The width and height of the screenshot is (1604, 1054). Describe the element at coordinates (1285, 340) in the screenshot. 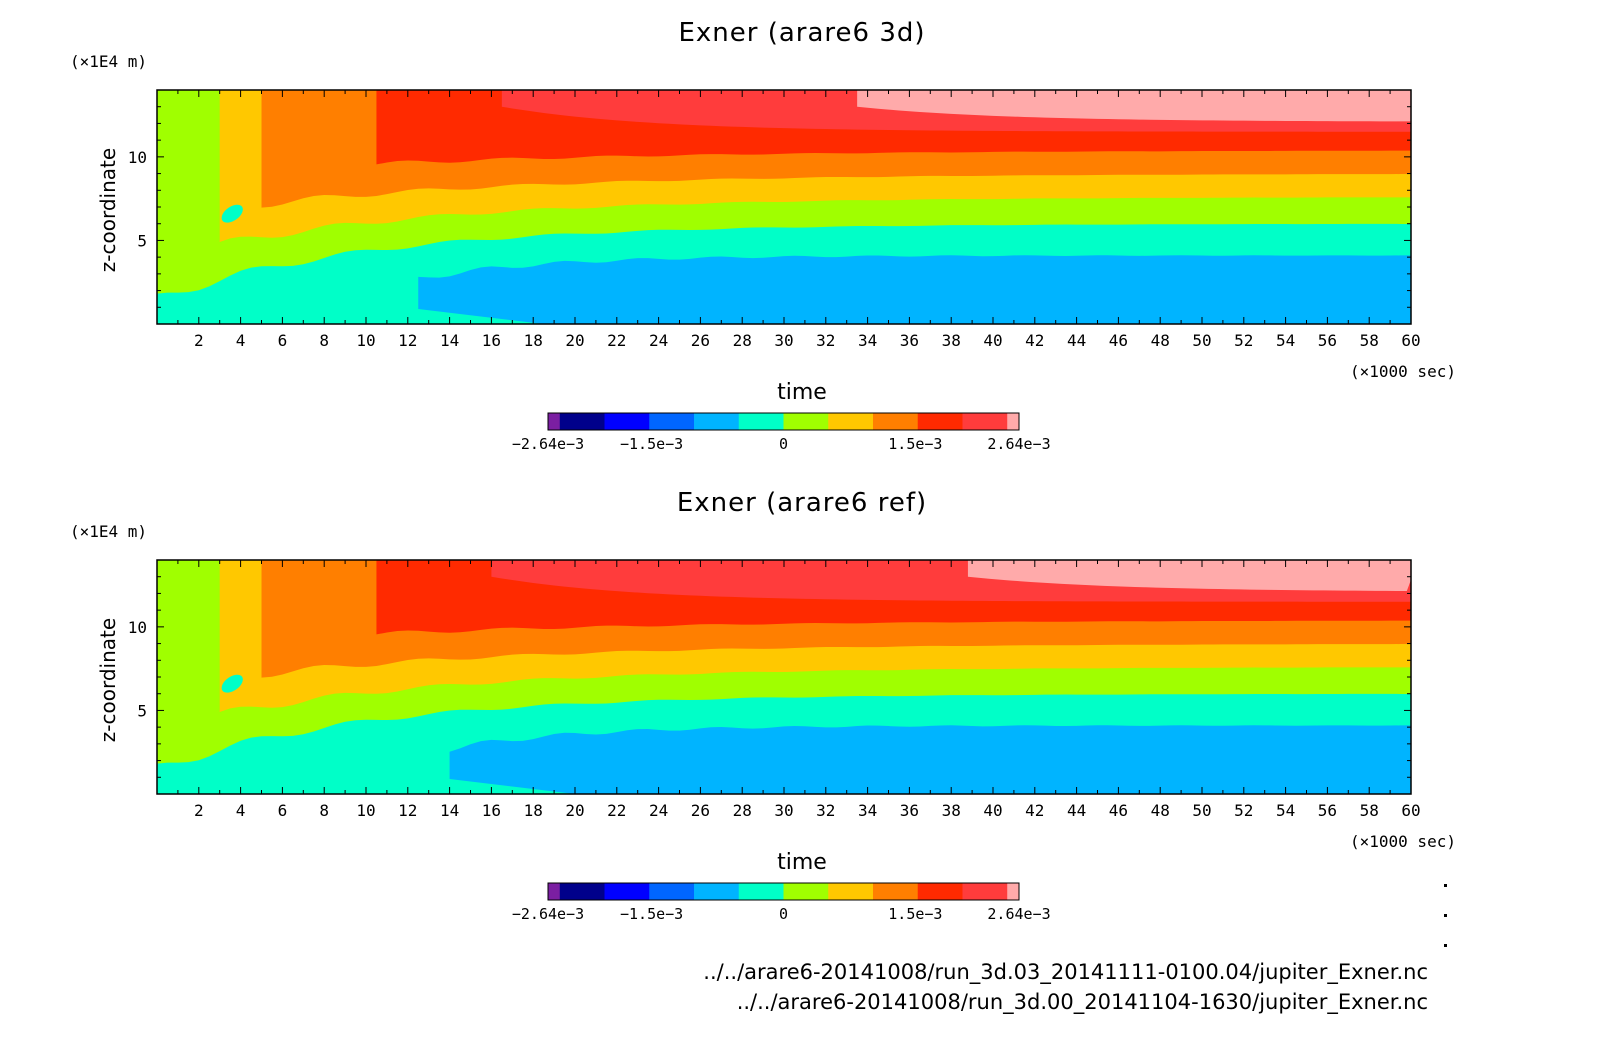

I see `x-tick-label: 54` at that location.